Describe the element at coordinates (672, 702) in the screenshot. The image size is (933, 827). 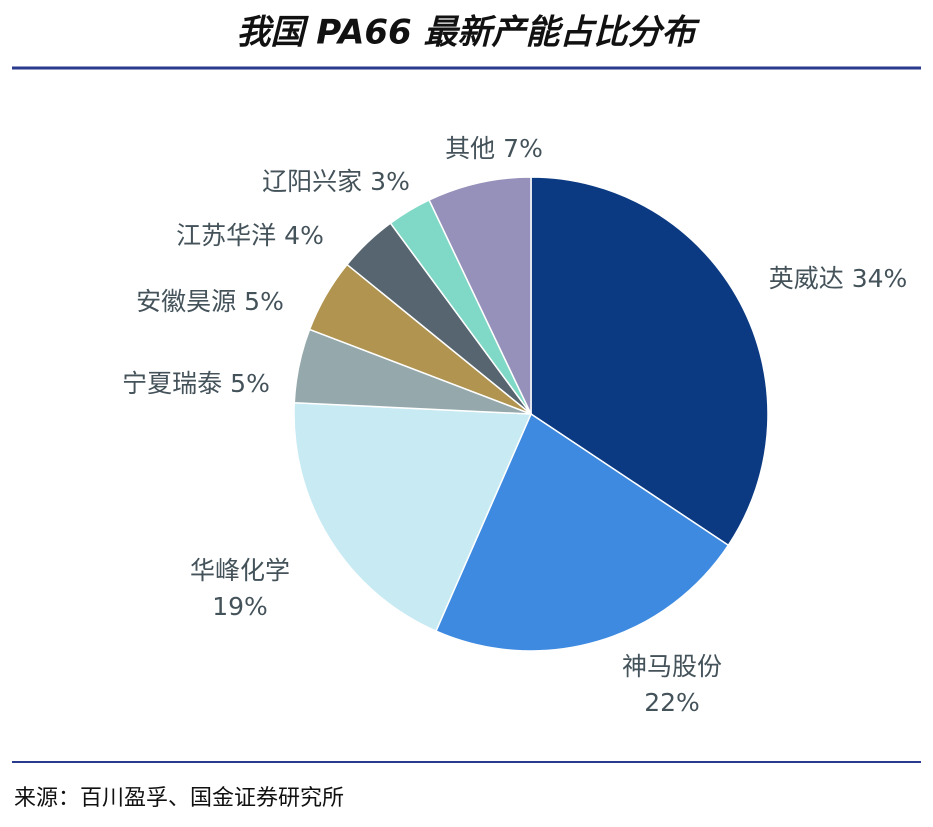
I see `slice-value-label: 22%` at that location.